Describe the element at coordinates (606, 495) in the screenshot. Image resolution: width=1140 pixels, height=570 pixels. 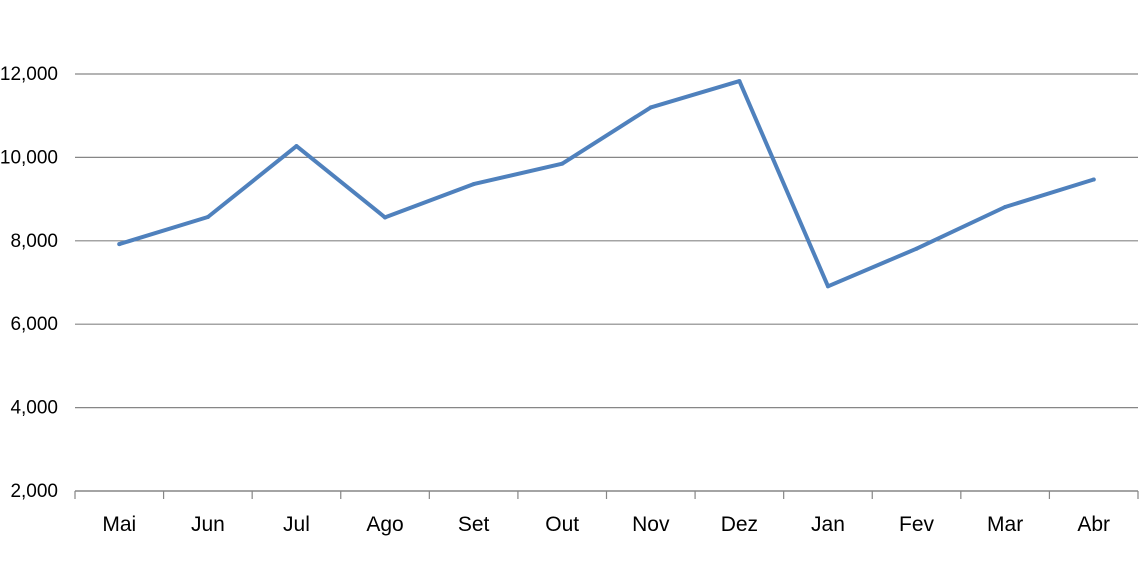
I see `x-axis-ticks` at that location.